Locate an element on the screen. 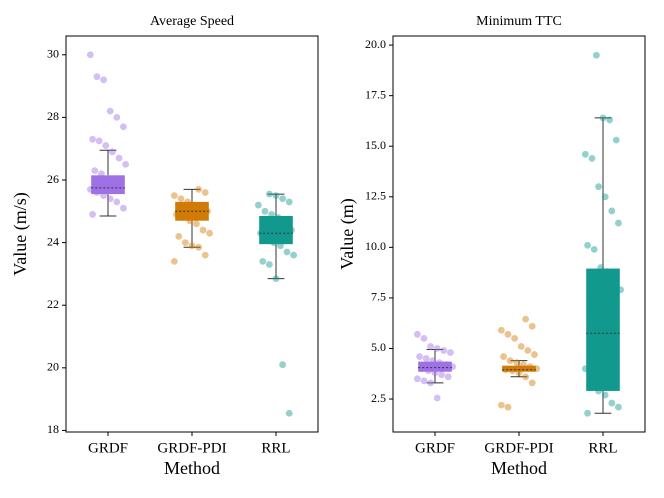  y-tick-label: 26 is located at coordinates (53, 179).